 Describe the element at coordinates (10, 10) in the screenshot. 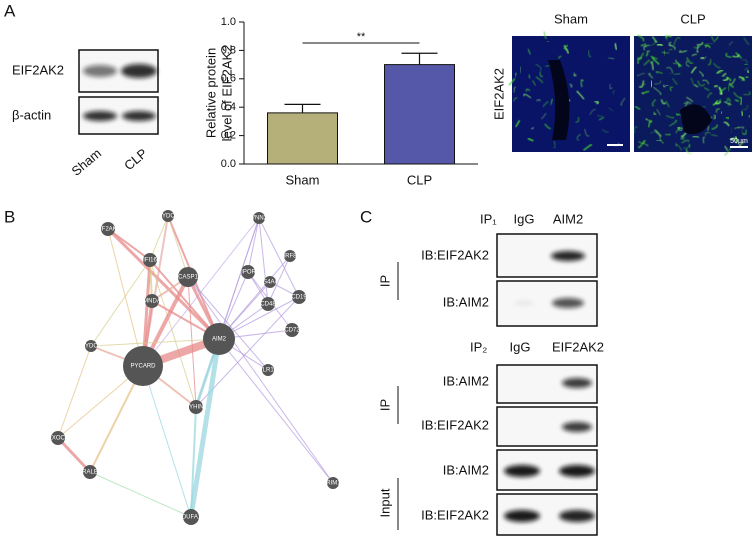

I see `panel-label: A` at that location.